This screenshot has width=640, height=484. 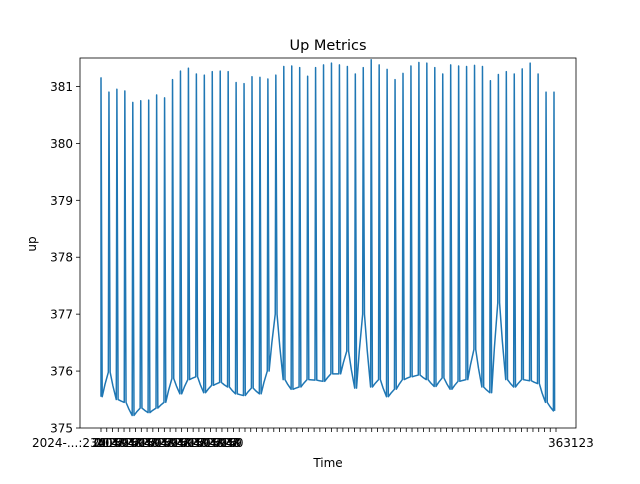 I want to click on y-tick-label: 377, so click(x=61, y=315).